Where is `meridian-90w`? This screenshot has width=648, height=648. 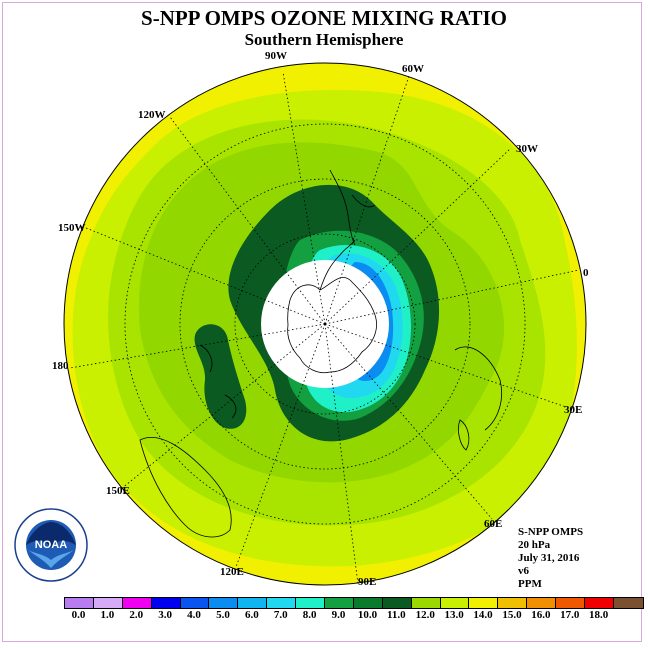
meridian-90w is located at coordinates (304, 198).